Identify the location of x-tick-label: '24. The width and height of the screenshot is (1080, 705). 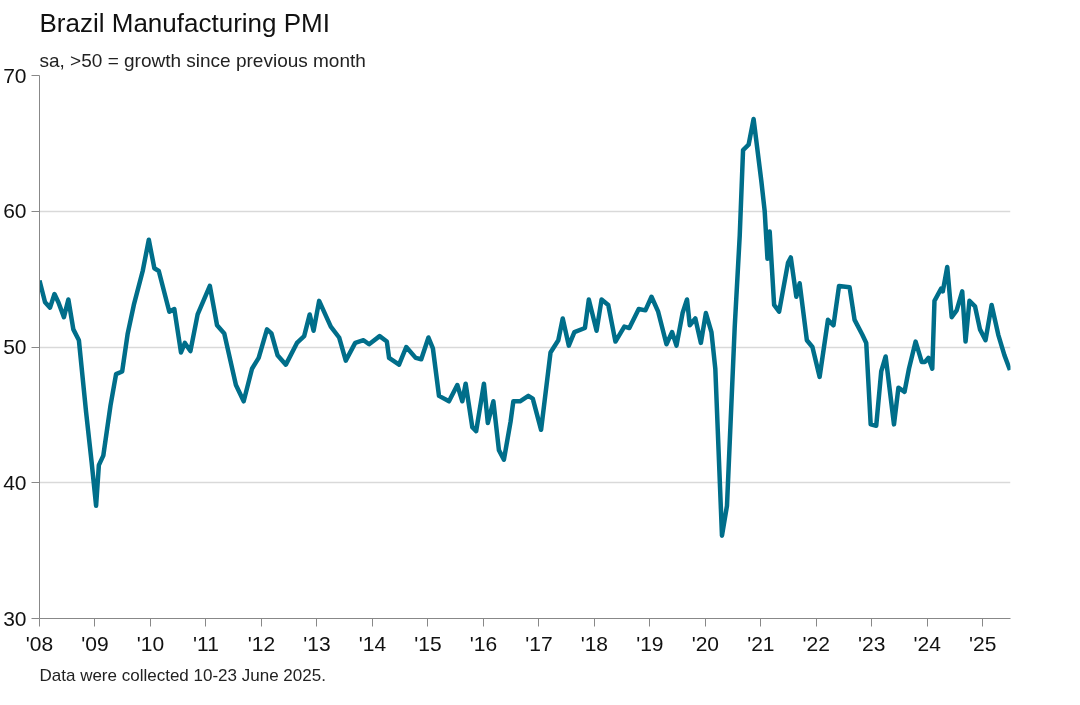
(927, 643).